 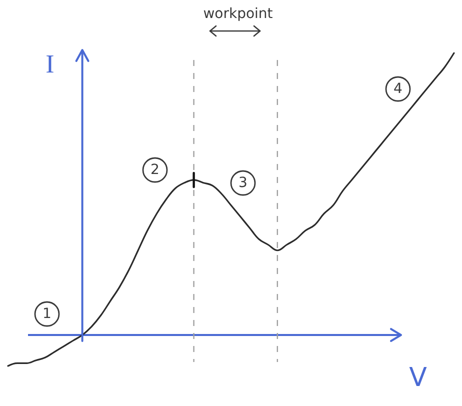 What do you see at coordinates (47, 314) in the screenshot?
I see `annotation: 1` at bounding box center [47, 314].